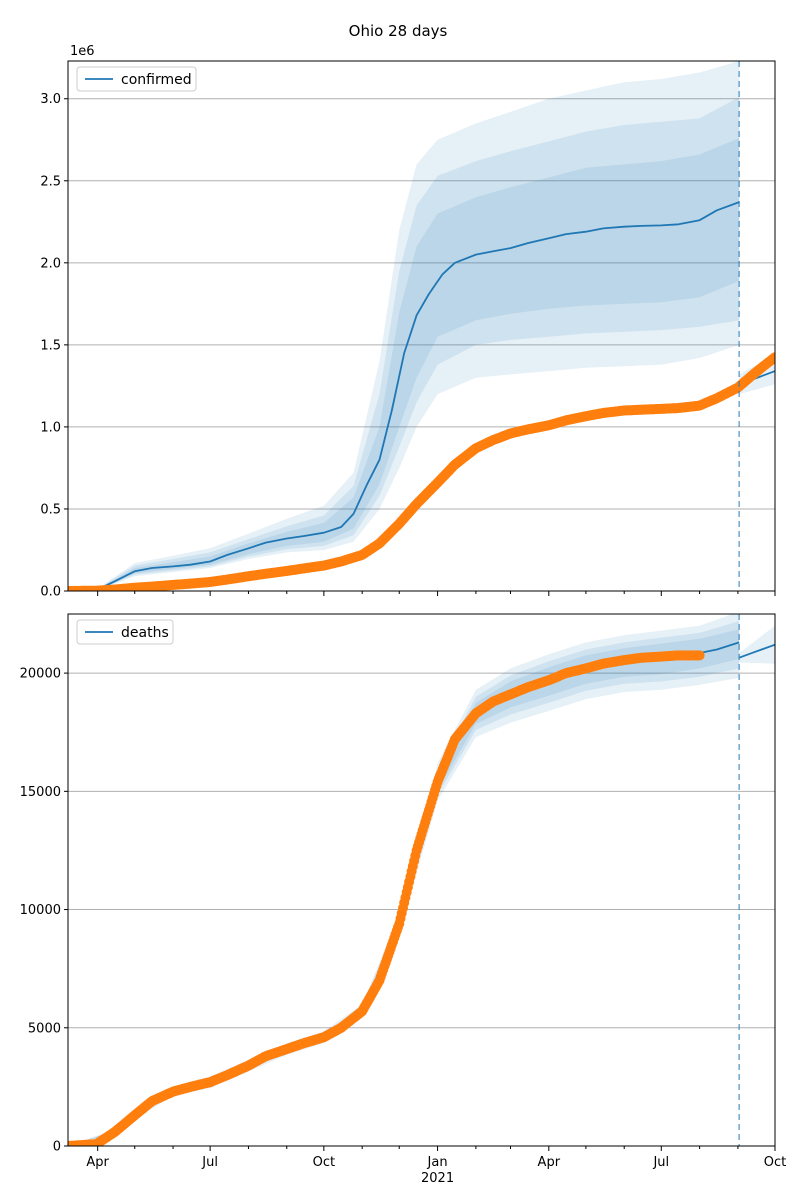 The image size is (800, 1200). I want to click on figure-title: Ohio 28 days, so click(398, 31).